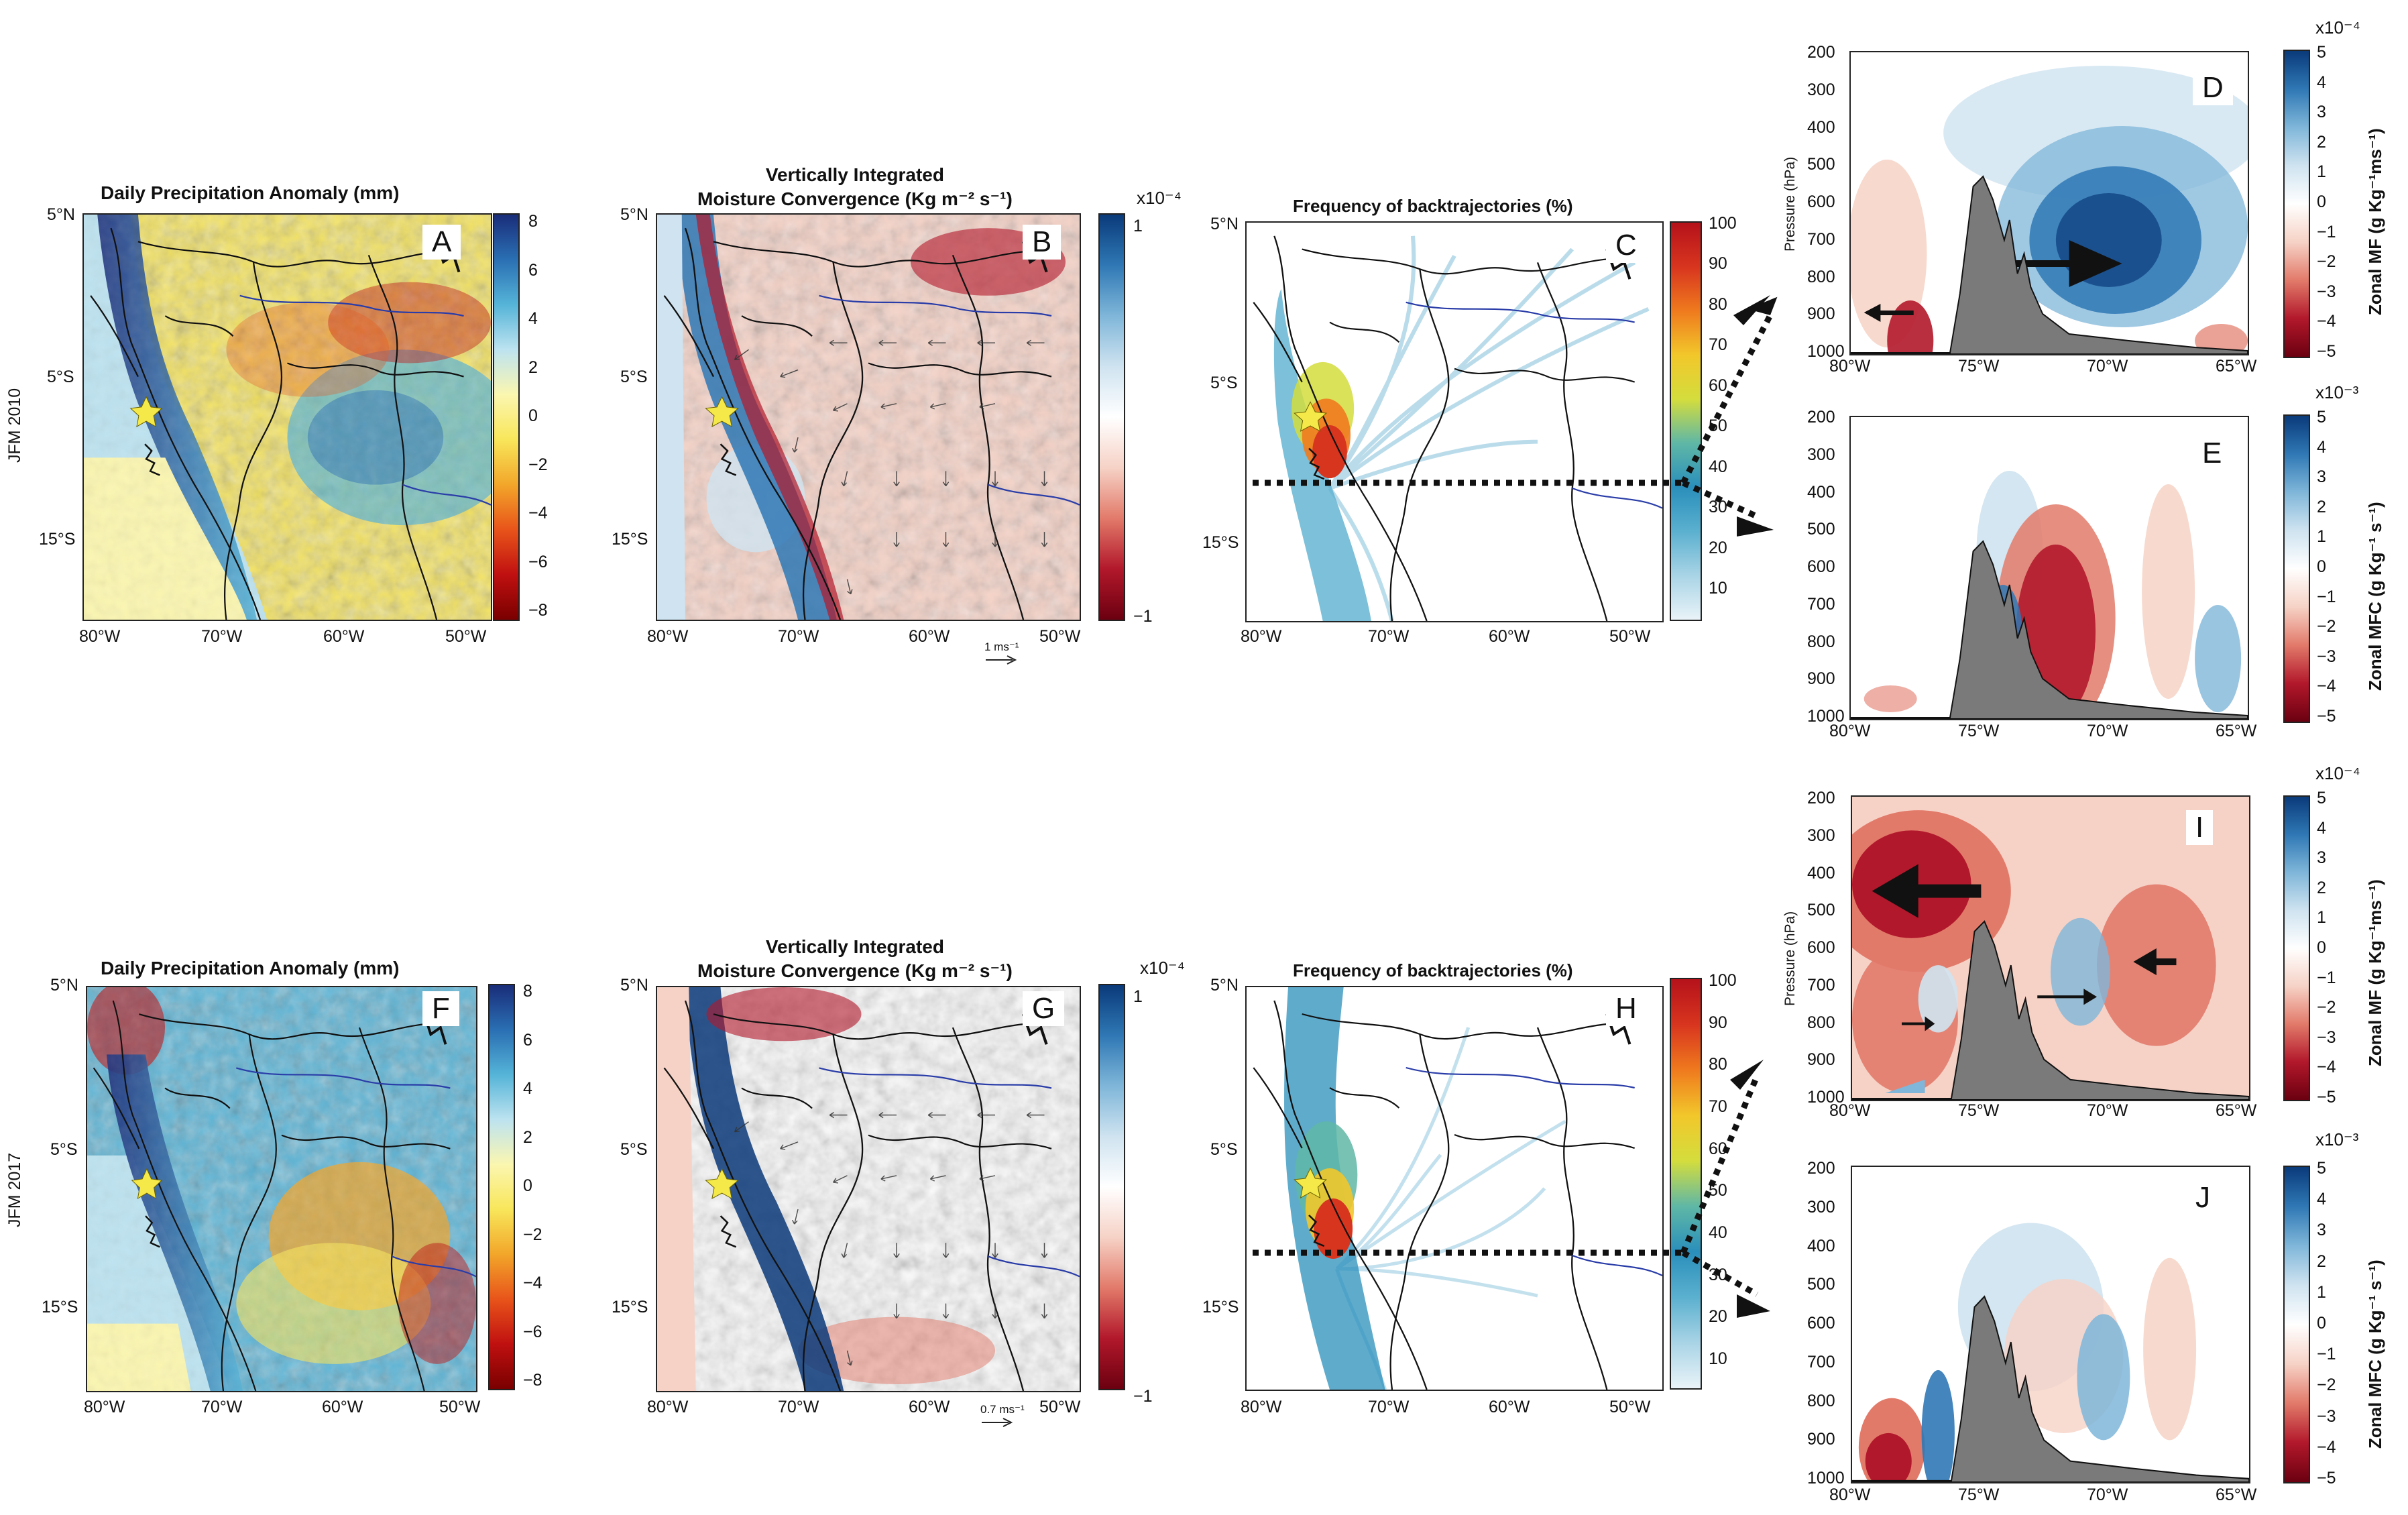 The height and width of the screenshot is (1515, 2408). Describe the element at coordinates (868, 1189) in the screenshot. I see `mfc-map-g` at that location.